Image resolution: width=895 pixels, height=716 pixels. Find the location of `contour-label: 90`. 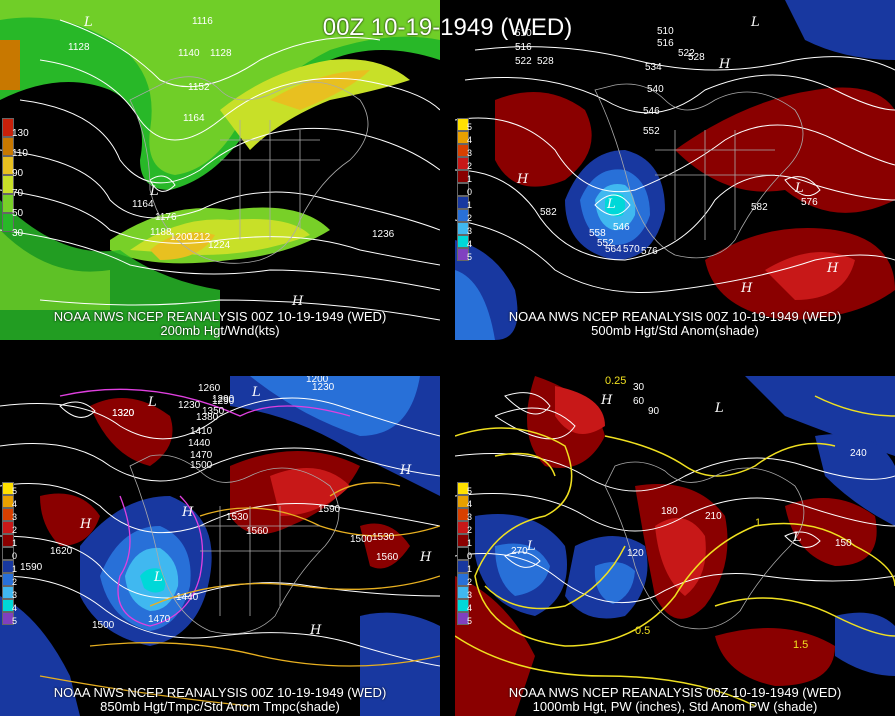

contour-label: 90 is located at coordinates (654, 411).